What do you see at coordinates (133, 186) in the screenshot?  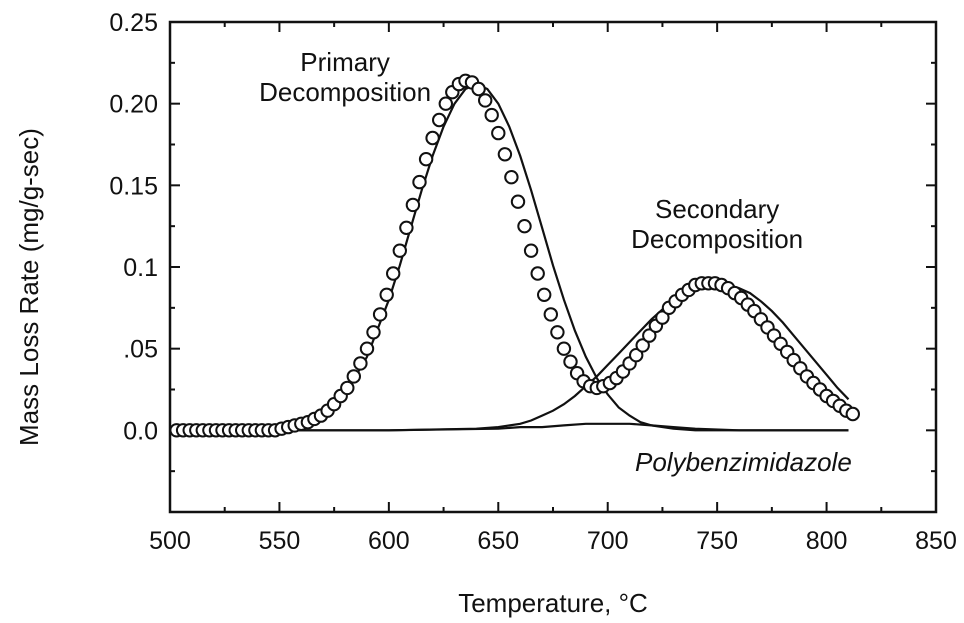 I see `y-tick-label: 0.15` at bounding box center [133, 186].